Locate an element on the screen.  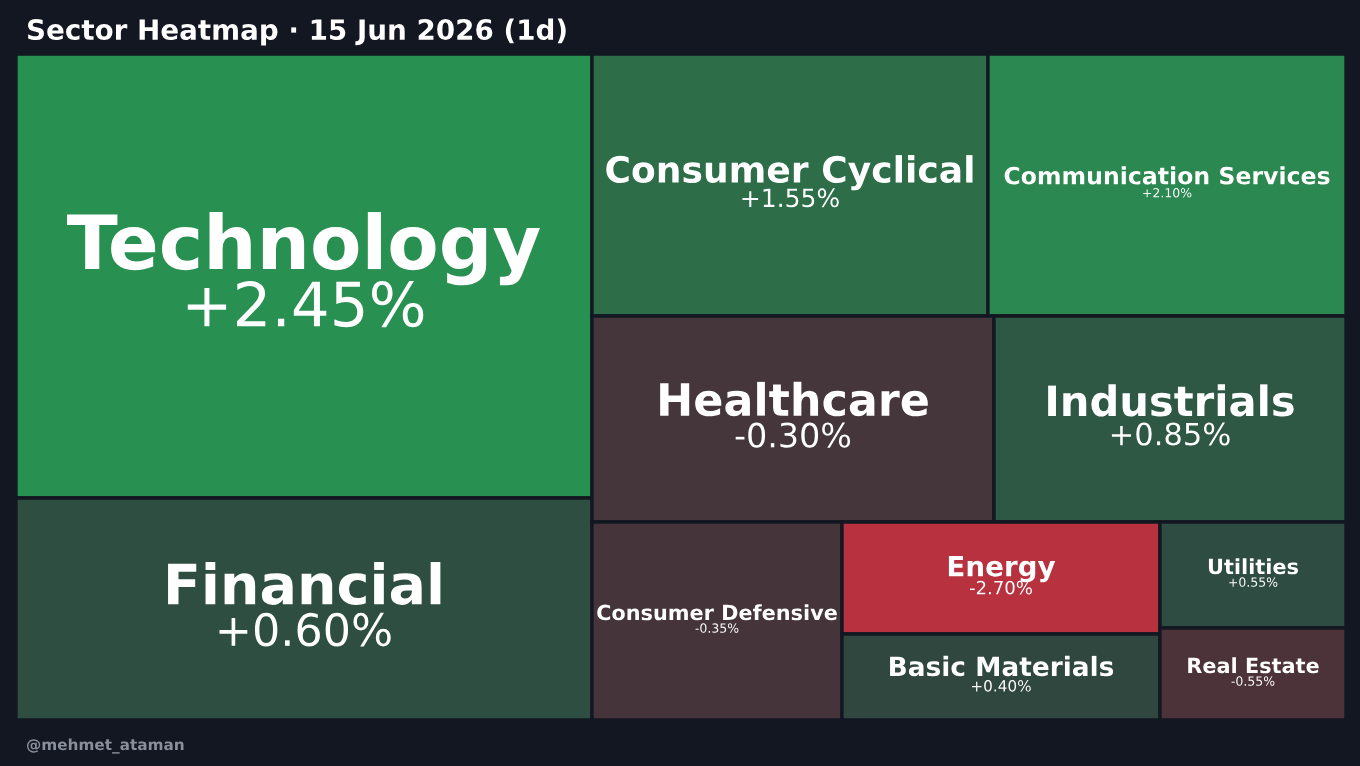
category-label: Financial is located at coordinates (304, 584).